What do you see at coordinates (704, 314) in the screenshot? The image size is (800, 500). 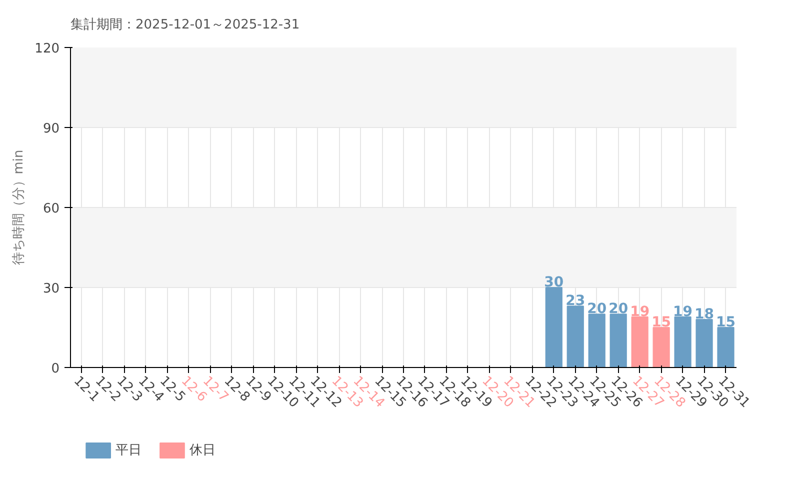 I see `data-label: 18` at bounding box center [704, 314].